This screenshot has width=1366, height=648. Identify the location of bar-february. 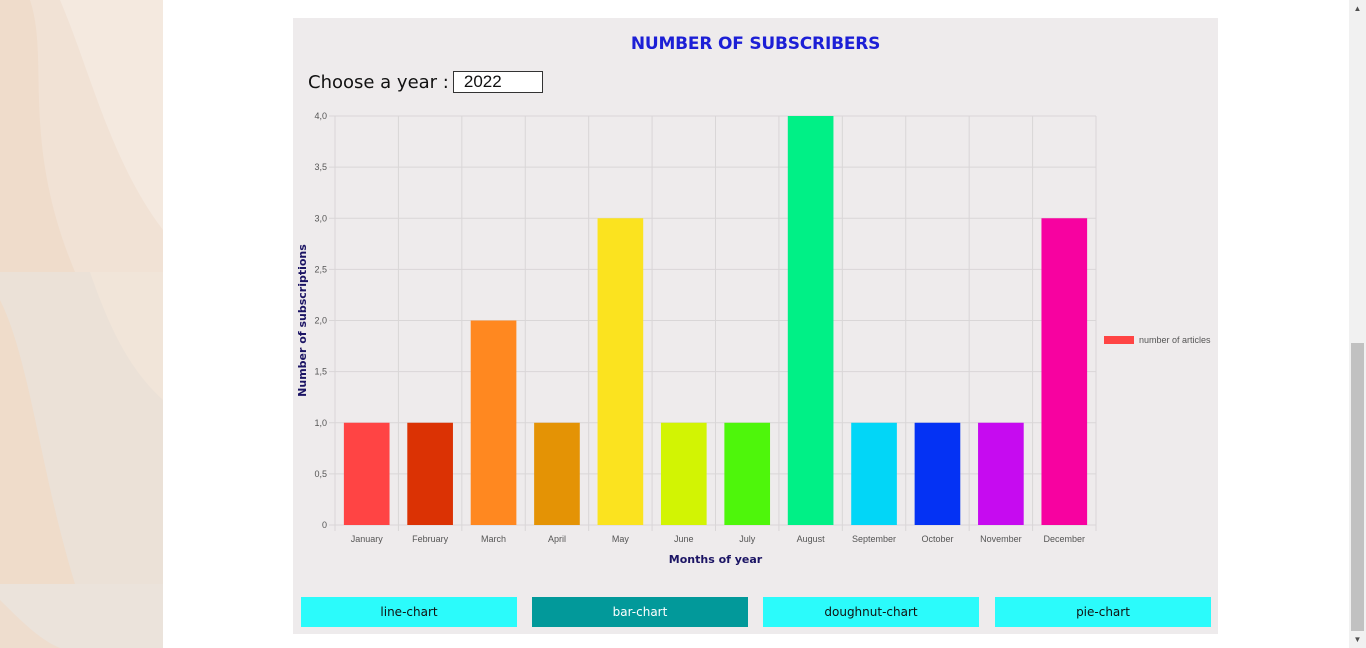
(430, 473).